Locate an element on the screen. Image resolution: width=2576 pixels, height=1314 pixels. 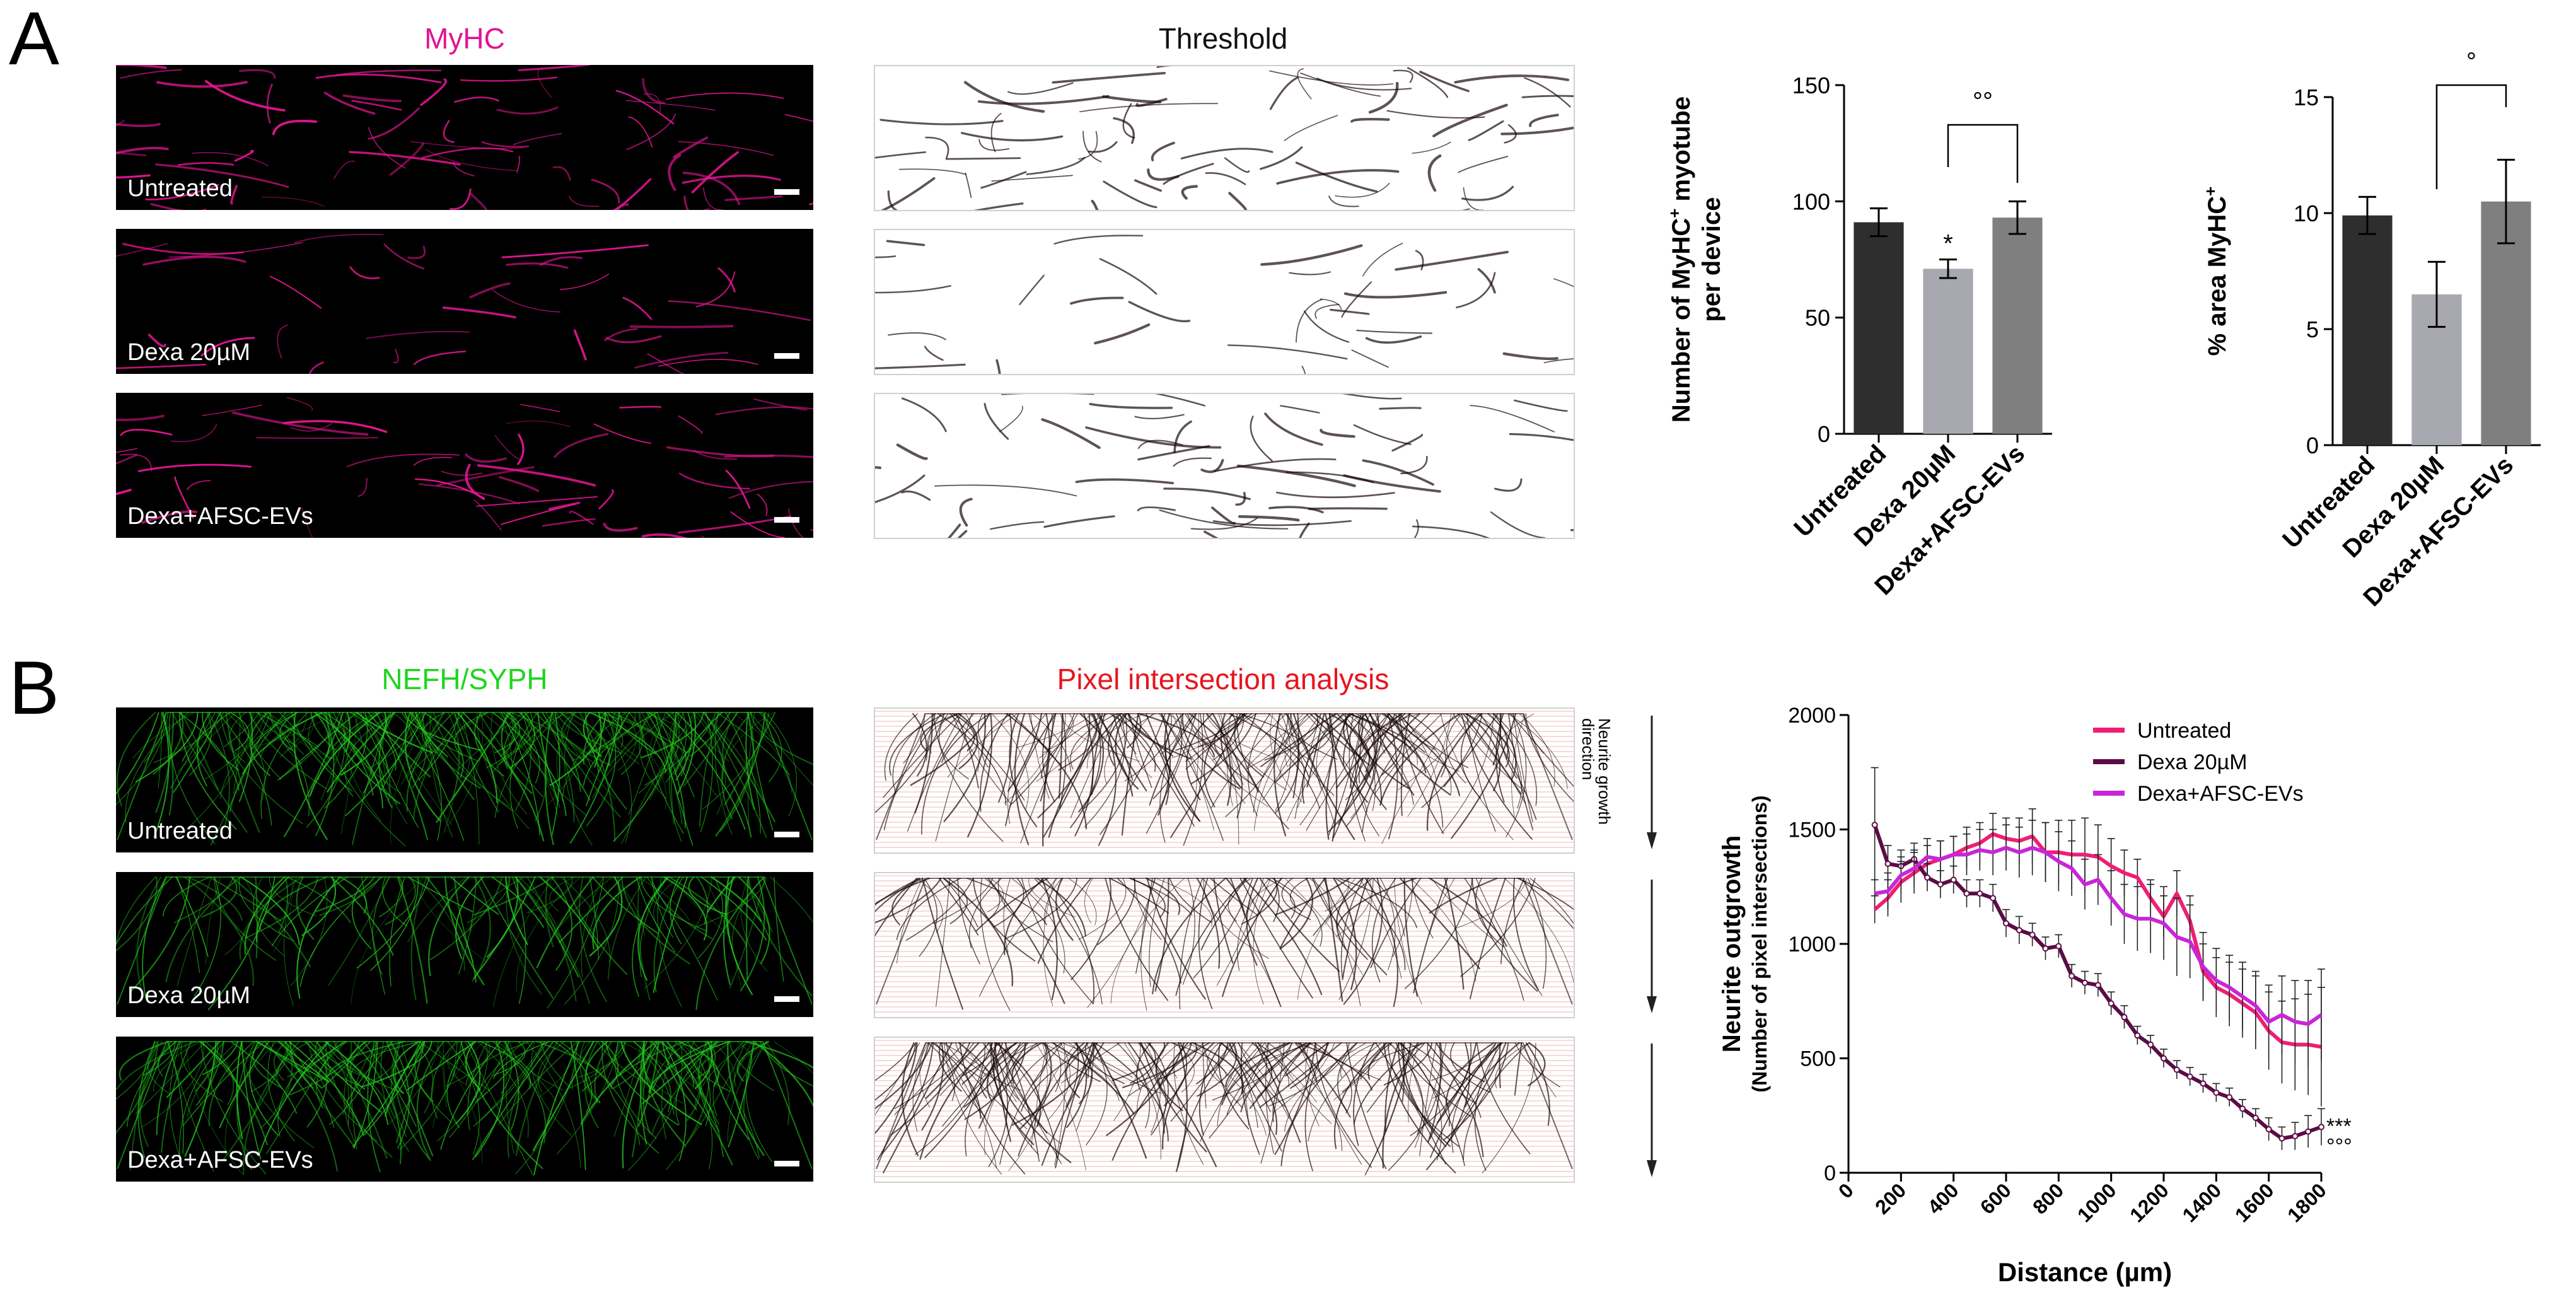
neurite-fibers-dexa is located at coordinates (464, 943).